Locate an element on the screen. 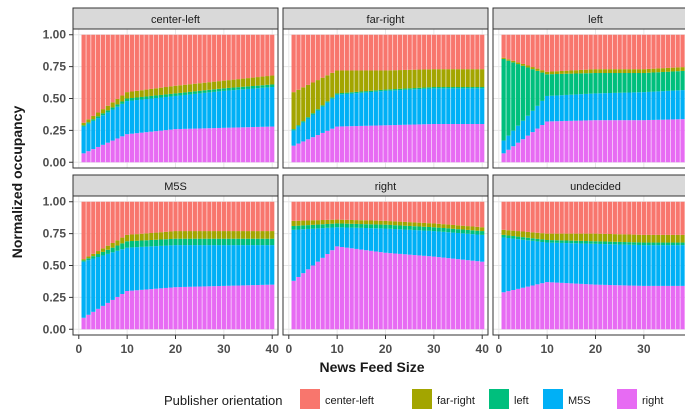 The width and height of the screenshot is (685, 415). bars is located at coordinates (593, 265).